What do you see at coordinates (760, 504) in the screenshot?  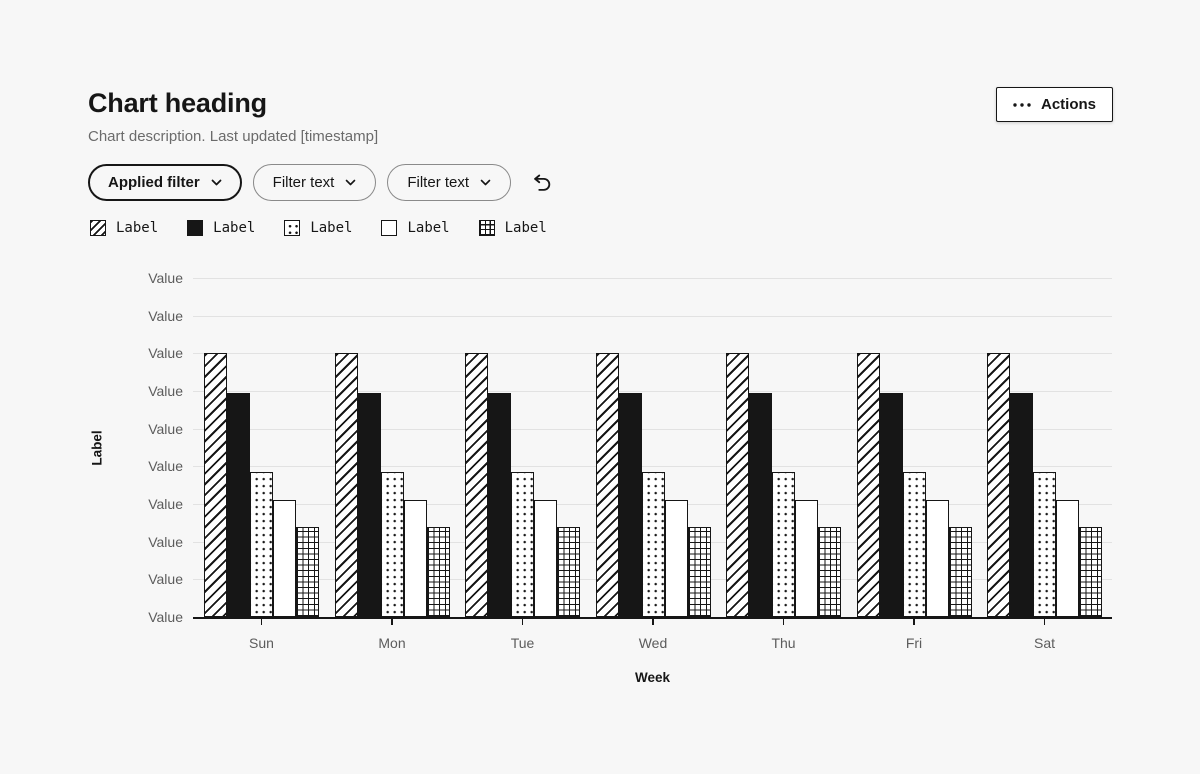 I see `bar-solid-thu` at bounding box center [760, 504].